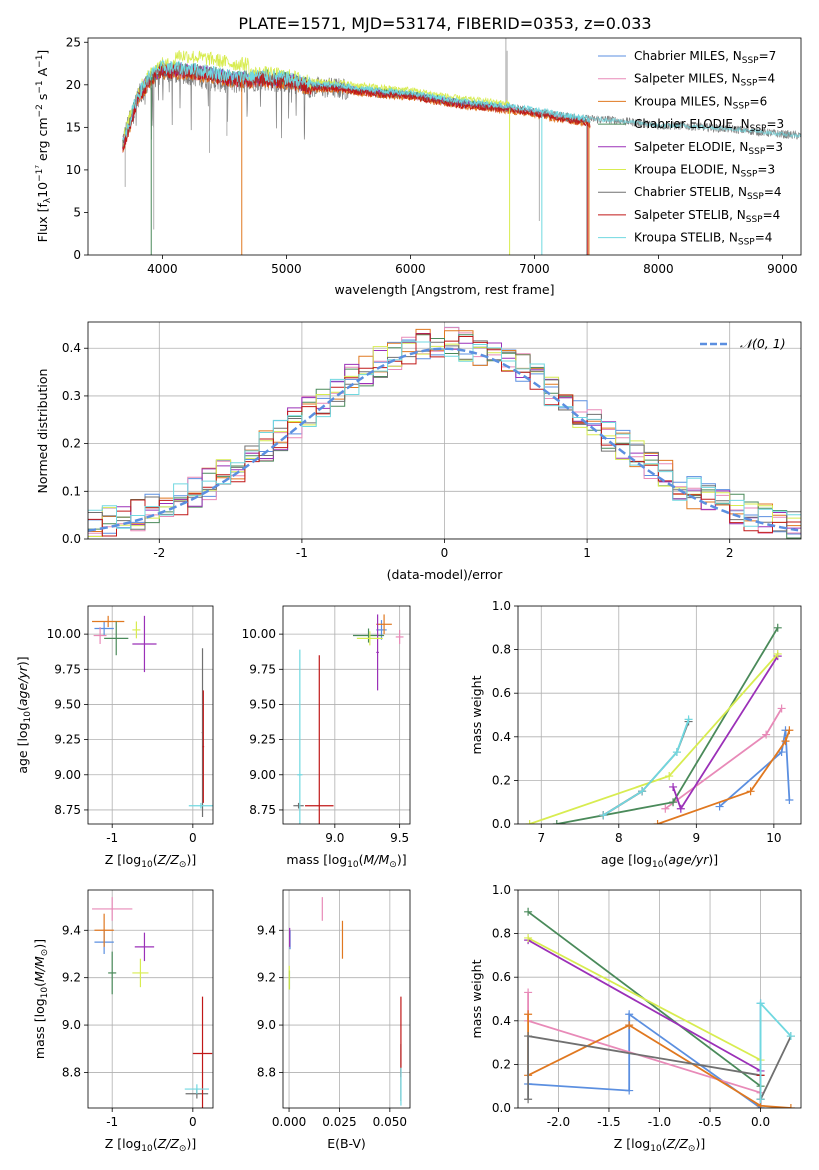 The width and height of the screenshot is (819, 1170). What do you see at coordinates (708, 193) in the screenshot?
I see `spectrum-legend-entry-cha_stelib: Chabrier STELIB, NSSP=4` at bounding box center [708, 193].